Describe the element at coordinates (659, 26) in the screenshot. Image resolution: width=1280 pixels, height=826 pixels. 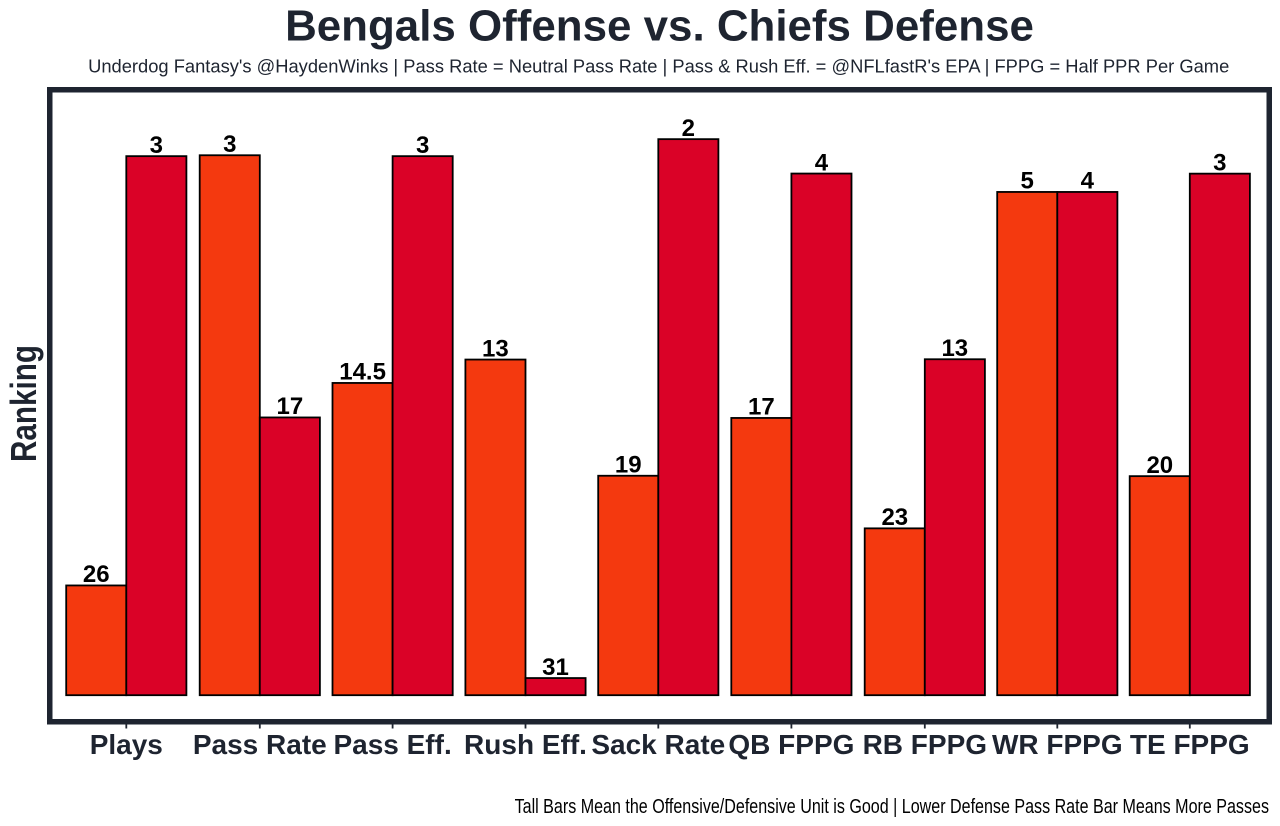
I see `svg-text:Bengals Offense vs. Chiefs Def: Bengals Offense vs. Chiefs Defense` at that location.